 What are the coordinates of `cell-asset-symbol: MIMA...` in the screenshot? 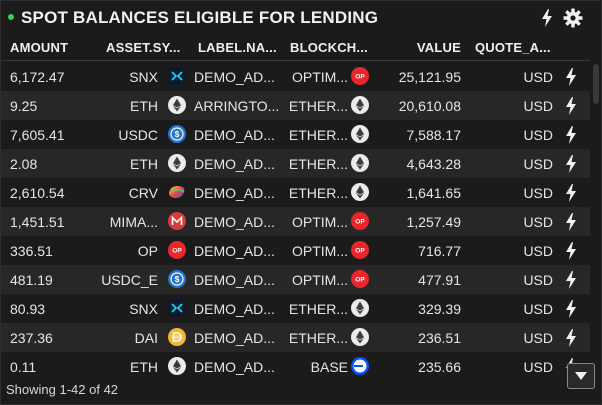 It's located at (133, 222).